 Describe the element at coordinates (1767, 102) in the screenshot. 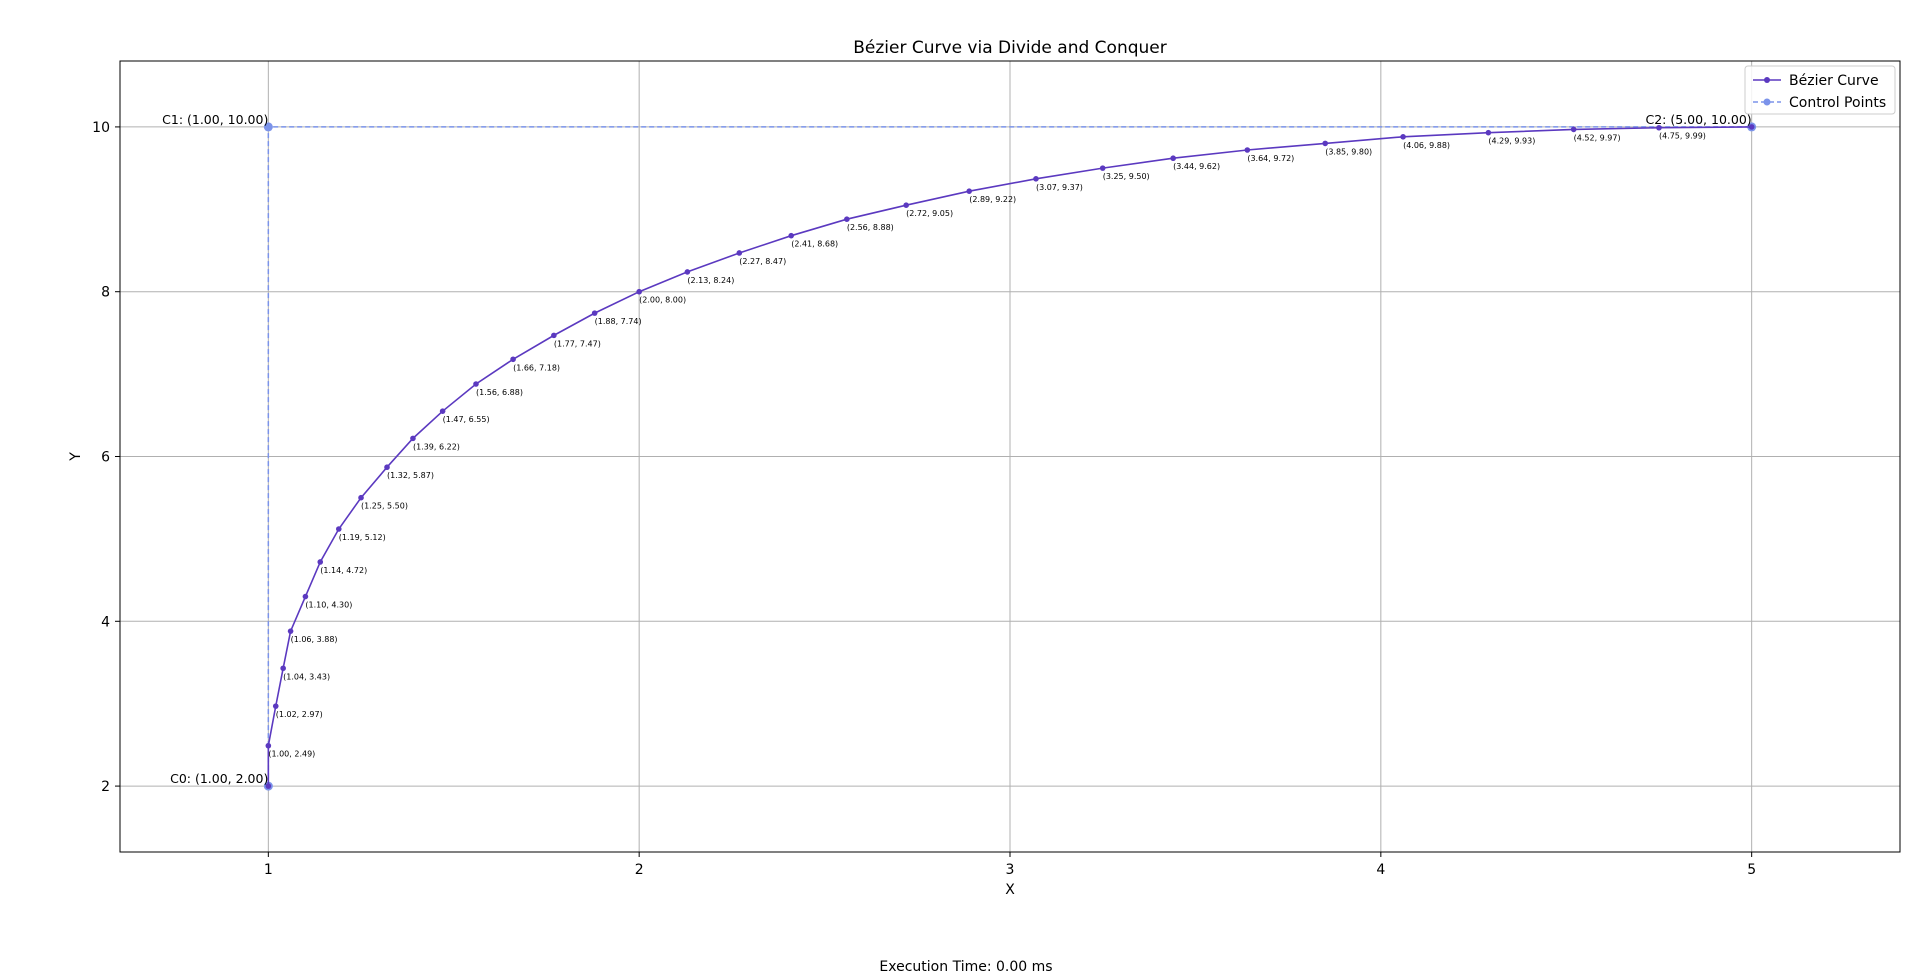

I see `legend-marker-control-points` at that location.